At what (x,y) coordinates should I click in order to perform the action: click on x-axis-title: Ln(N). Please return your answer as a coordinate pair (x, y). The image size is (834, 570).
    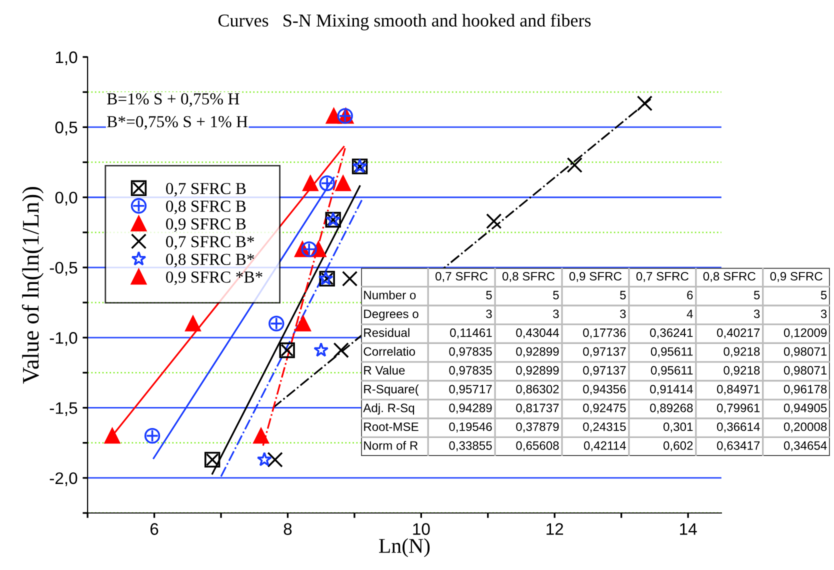
    Looking at the image, I should click on (404, 548).